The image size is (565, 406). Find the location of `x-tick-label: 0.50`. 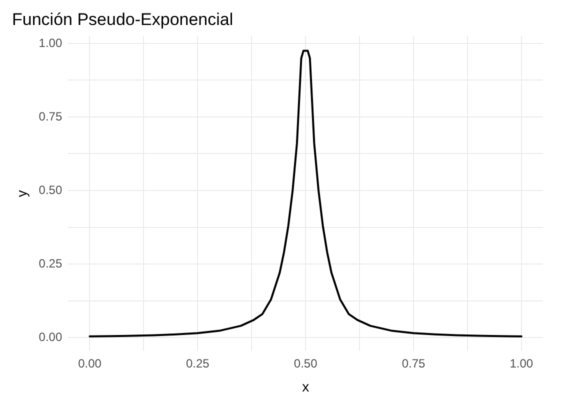

x-tick-label: 0.50 is located at coordinates (306, 363).